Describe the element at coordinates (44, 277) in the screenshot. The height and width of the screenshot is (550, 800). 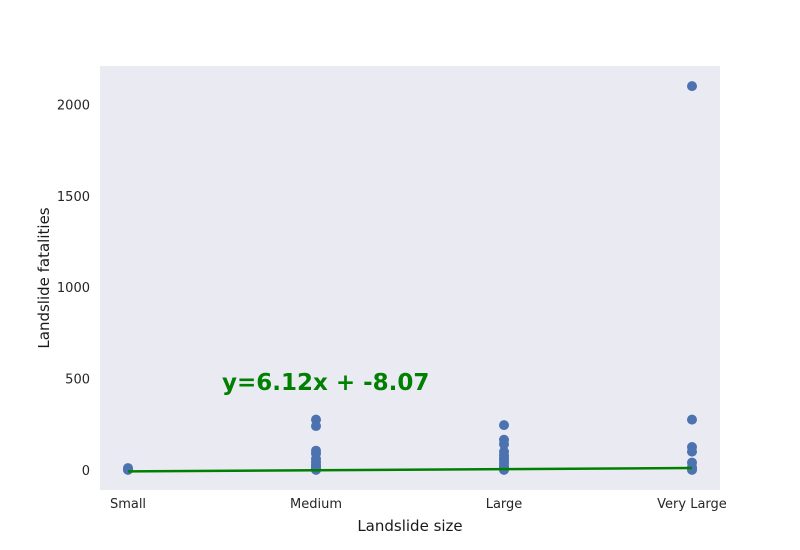
I see `y-axis-label: Landslide fatalities` at that location.